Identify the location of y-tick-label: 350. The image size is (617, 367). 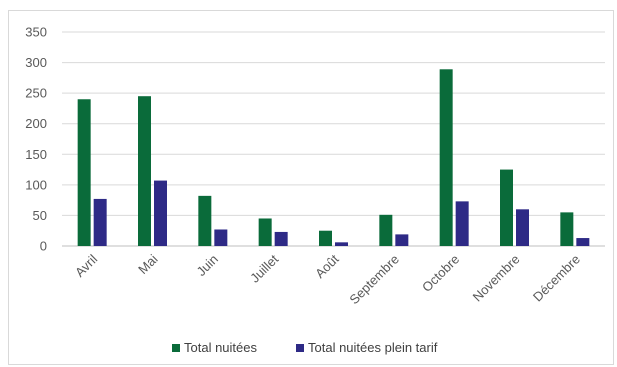
(36, 32).